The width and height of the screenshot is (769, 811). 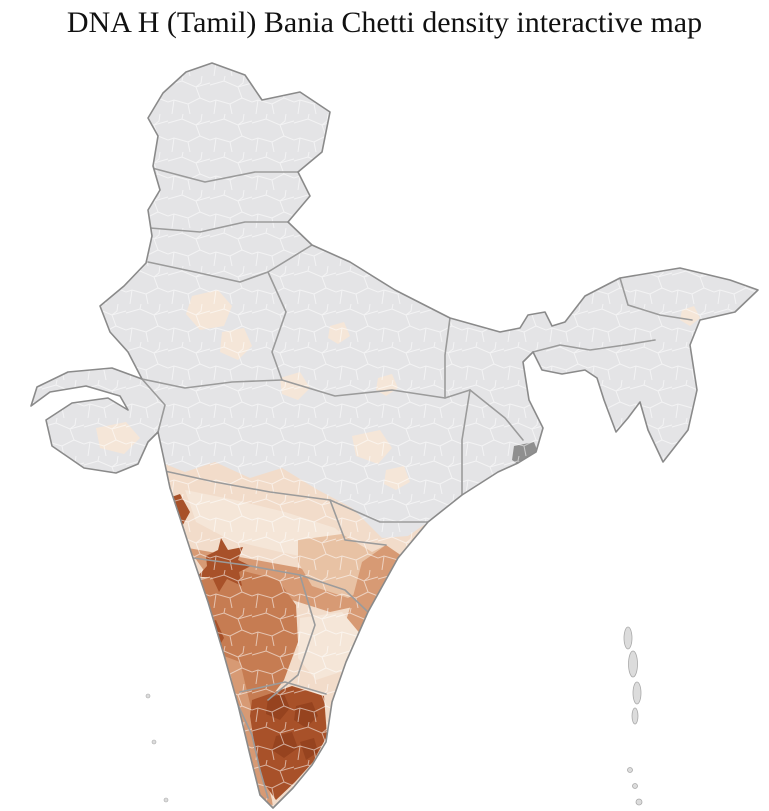 What do you see at coordinates (157, 748) in the screenshot?
I see `lakshadweep-islands` at bounding box center [157, 748].